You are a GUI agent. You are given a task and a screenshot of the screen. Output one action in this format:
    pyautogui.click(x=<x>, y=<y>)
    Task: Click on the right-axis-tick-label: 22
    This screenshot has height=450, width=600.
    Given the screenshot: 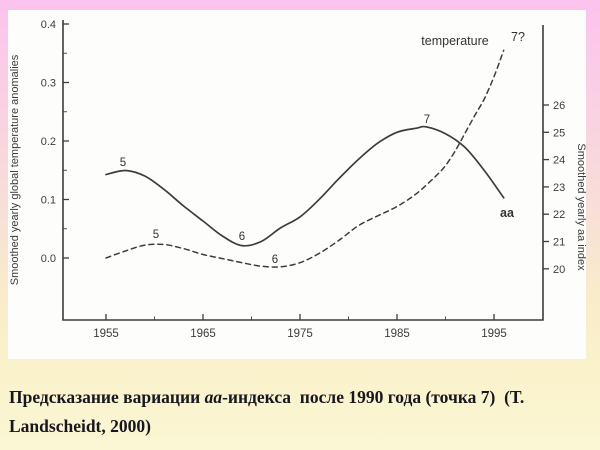 What is the action you would take?
    pyautogui.click(x=559, y=215)
    